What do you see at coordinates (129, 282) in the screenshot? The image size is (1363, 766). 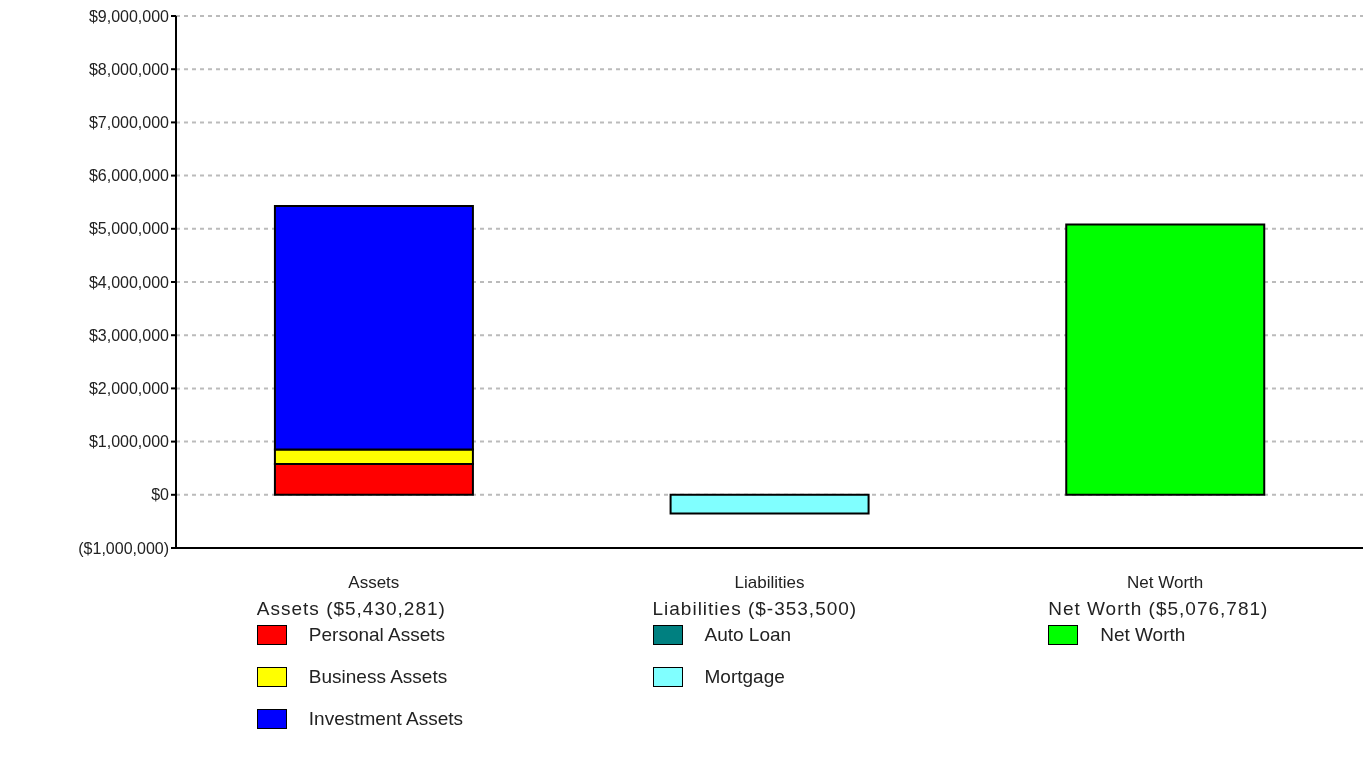 I see `y-tick-label: $4,000,000` at bounding box center [129, 282].